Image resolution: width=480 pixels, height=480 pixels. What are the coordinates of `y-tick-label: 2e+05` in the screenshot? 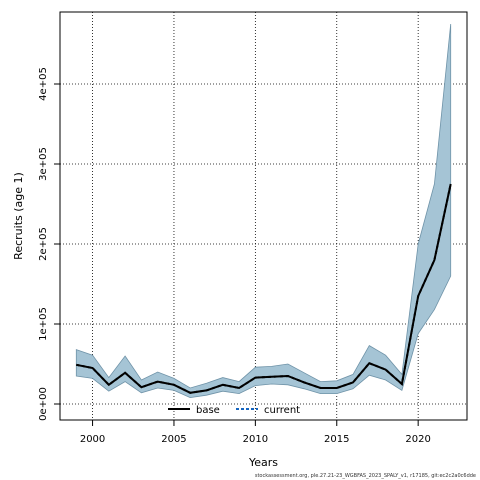 It's located at (43, 244).